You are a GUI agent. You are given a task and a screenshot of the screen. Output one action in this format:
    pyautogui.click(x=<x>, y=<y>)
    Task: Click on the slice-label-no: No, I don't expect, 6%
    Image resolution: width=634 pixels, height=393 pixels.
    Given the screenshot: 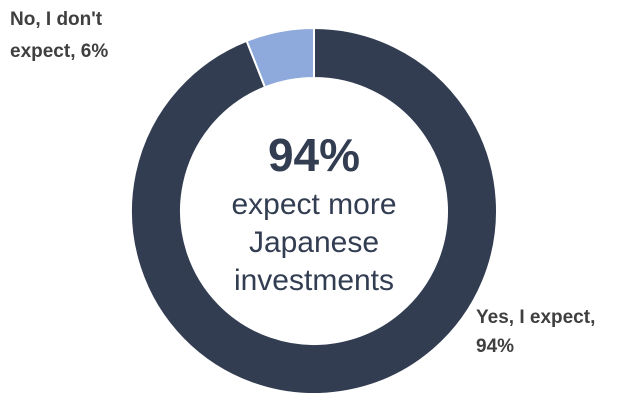 What is the action you would take?
    pyautogui.click(x=59, y=35)
    